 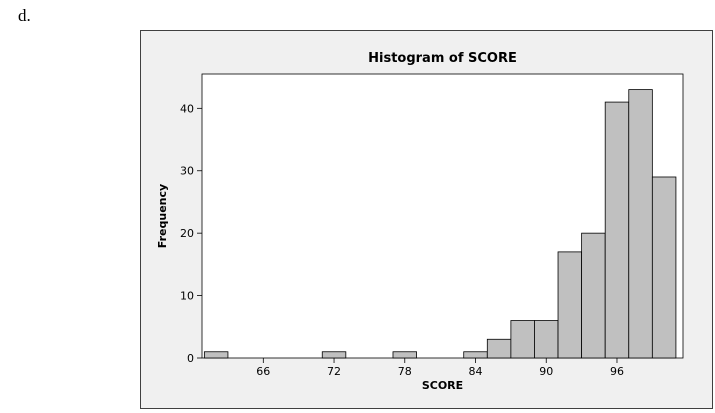 I want to click on y-tick-label: 0, so click(x=190, y=358).